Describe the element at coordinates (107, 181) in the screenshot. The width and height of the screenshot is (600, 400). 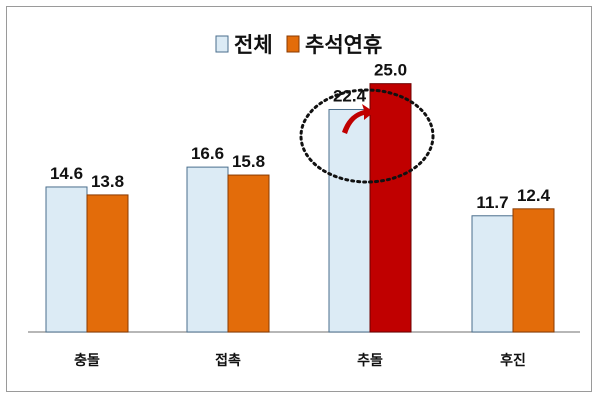
I see `value-label-chuseok-0: 13.8` at that location.